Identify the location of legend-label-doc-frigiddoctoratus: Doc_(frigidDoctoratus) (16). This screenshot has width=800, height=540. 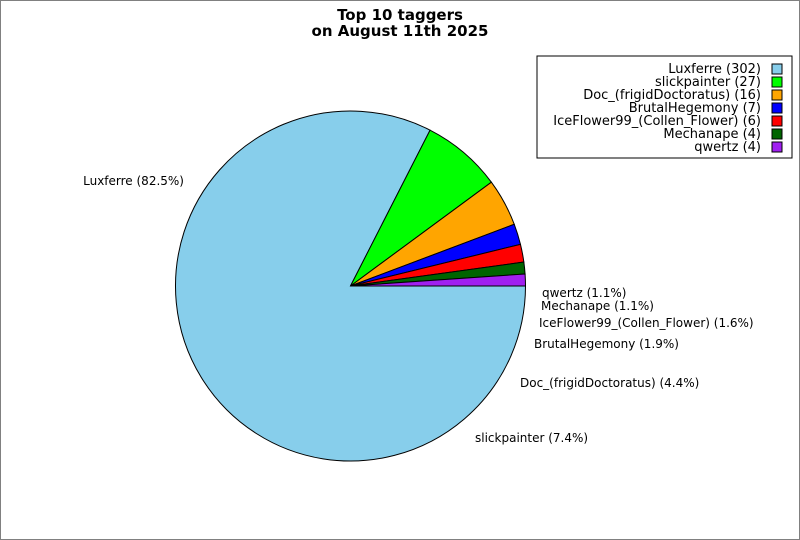
(672, 95).